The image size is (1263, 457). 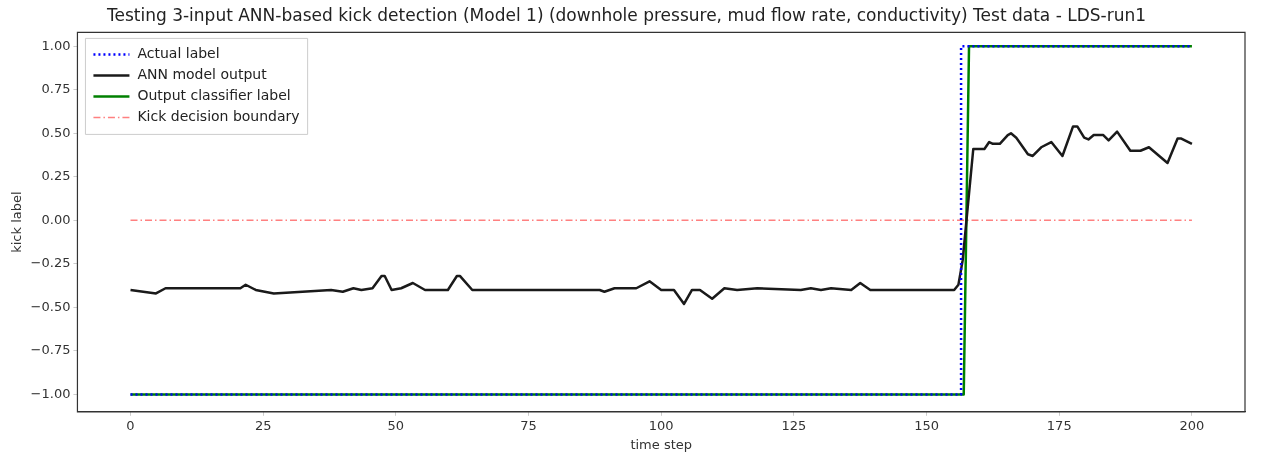 I want to click on y-tick-label: 0.50, so click(x=56, y=132).